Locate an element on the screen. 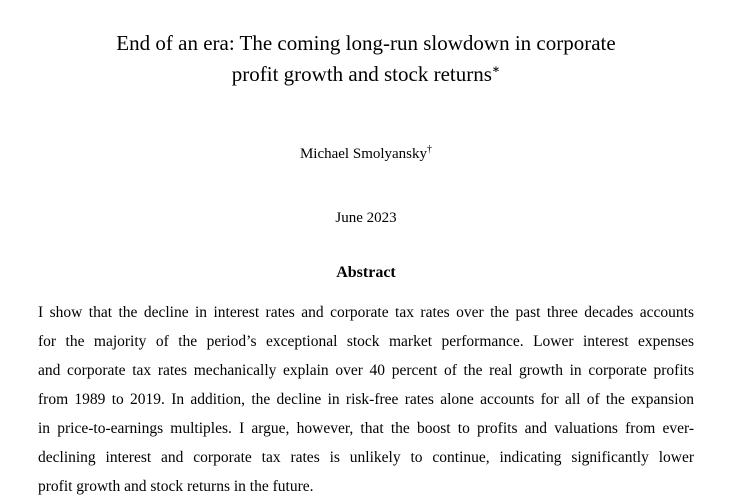 The image size is (732, 496). paper-date: June 2023 is located at coordinates (366, 218).